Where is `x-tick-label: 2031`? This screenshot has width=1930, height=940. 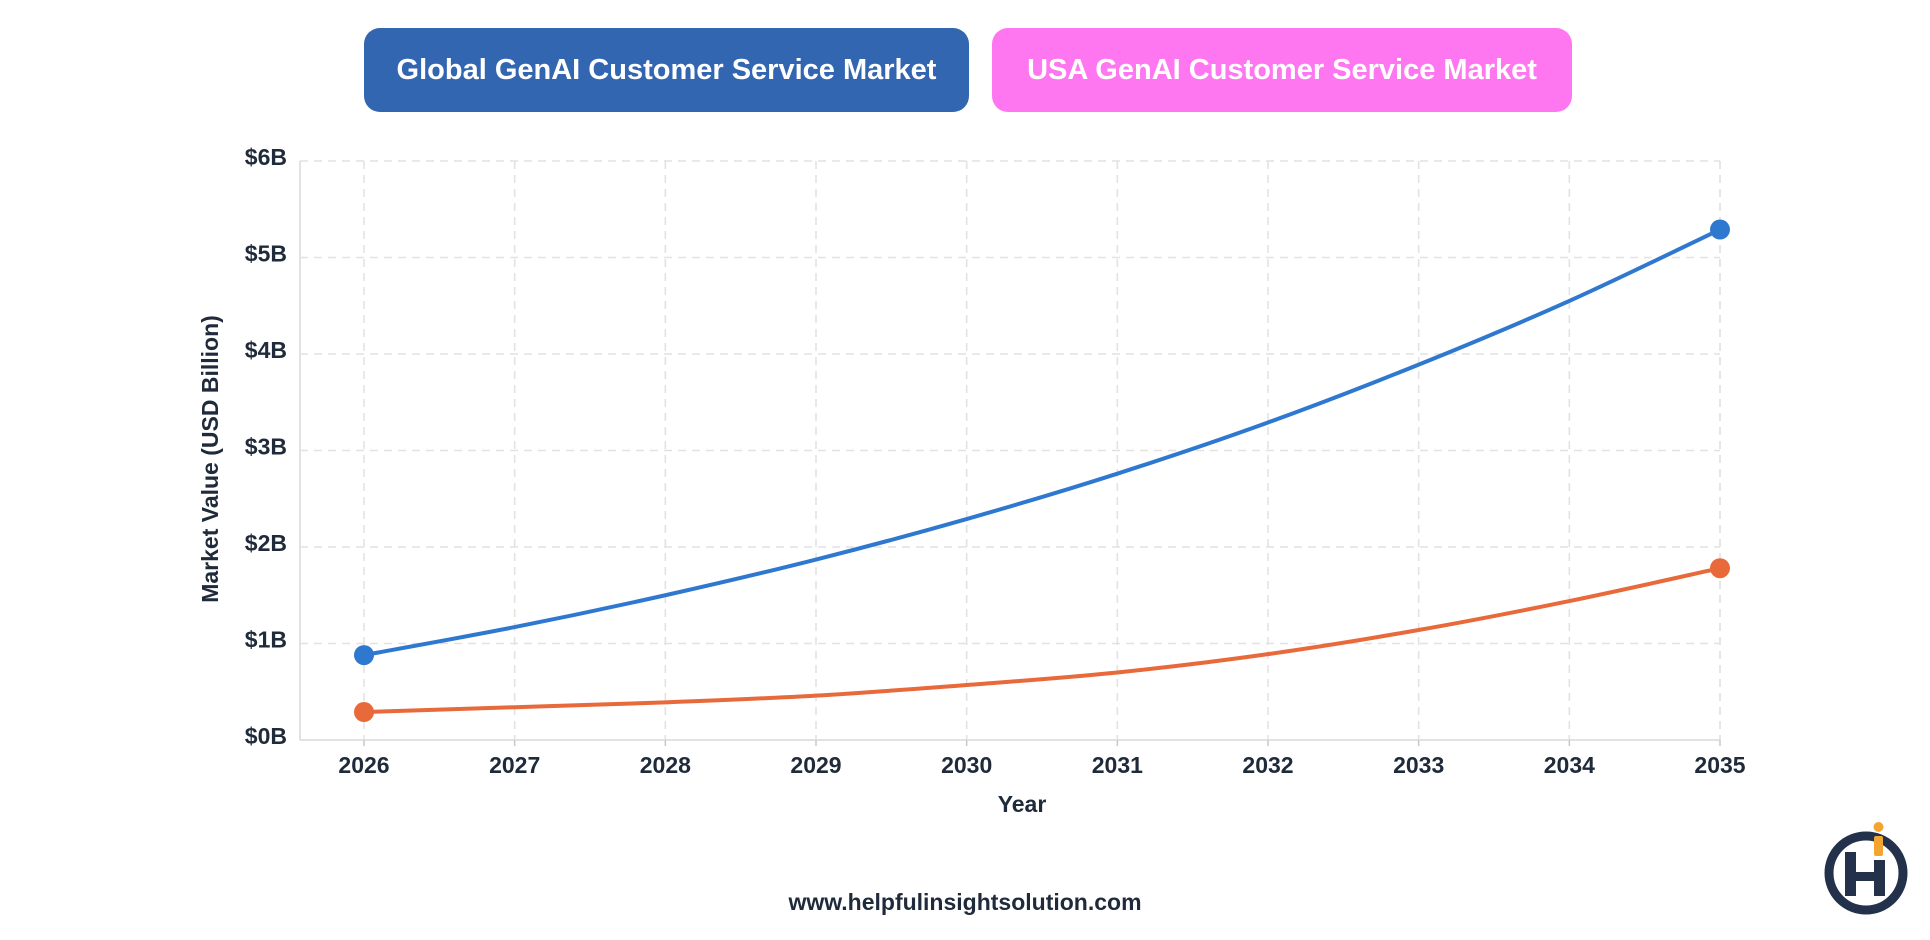 x-tick-label: 2031 is located at coordinates (1117, 765).